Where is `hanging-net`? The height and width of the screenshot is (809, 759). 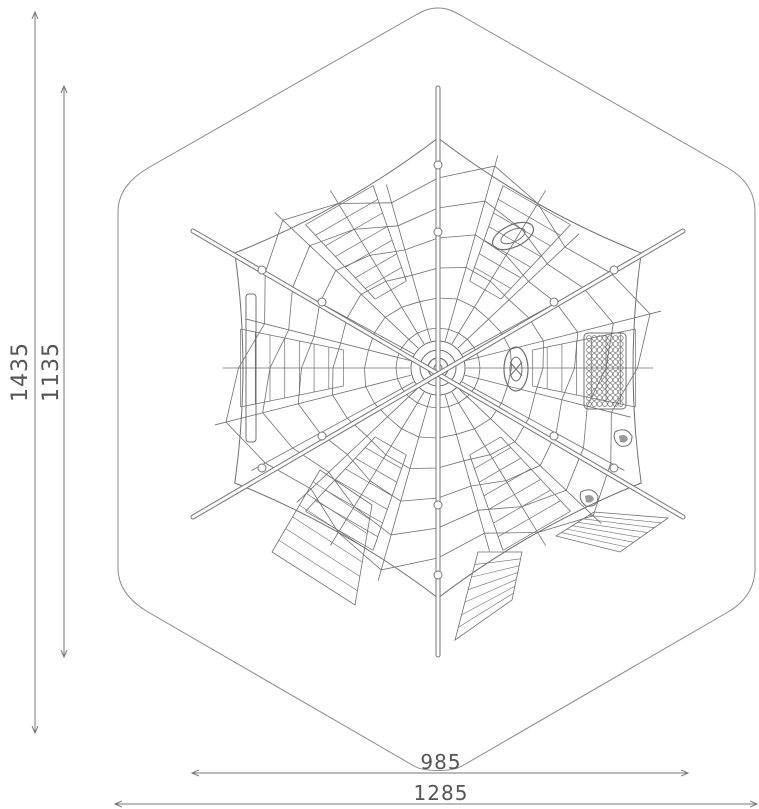 hanging-net is located at coordinates (488, 596).